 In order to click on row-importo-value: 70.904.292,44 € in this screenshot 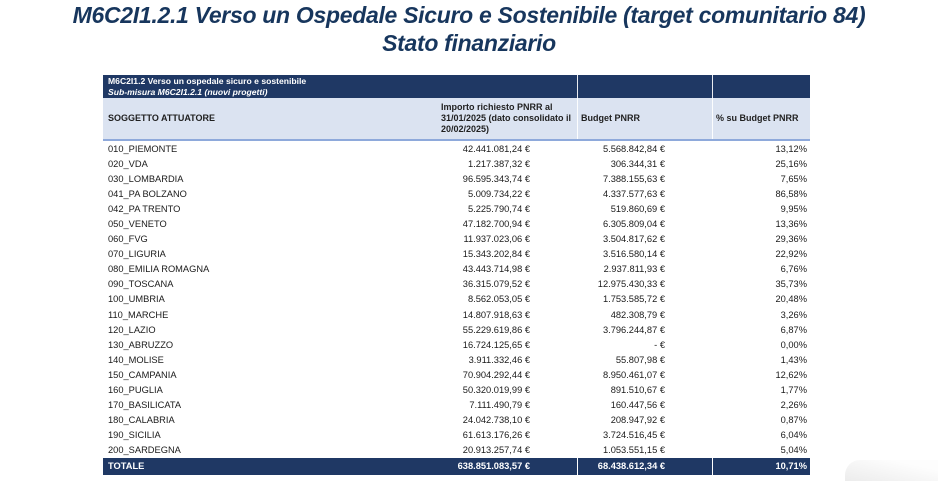, I will do `click(496, 374)`.